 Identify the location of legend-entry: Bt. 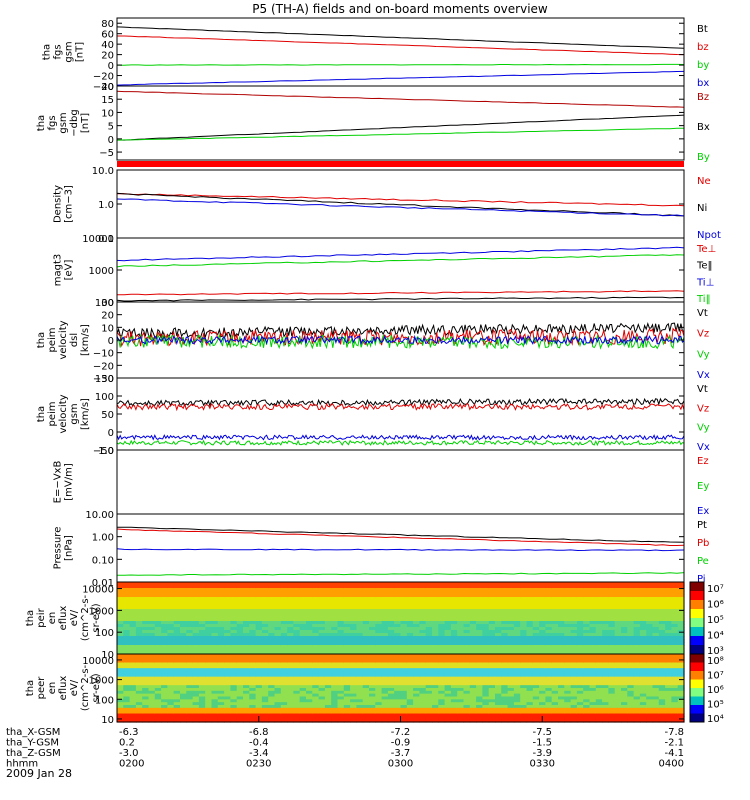
(702, 29).